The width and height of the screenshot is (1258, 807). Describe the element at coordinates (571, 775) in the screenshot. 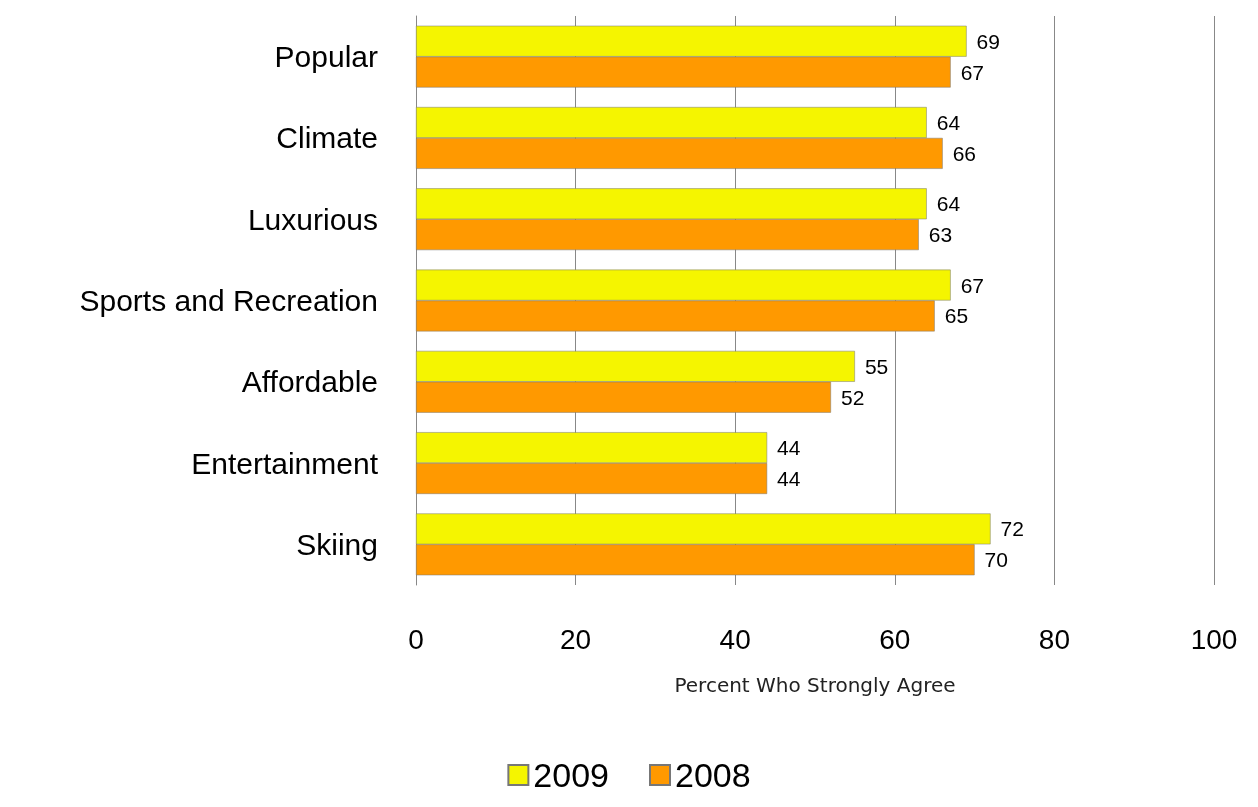

I see `legend-label: 2009` at that location.